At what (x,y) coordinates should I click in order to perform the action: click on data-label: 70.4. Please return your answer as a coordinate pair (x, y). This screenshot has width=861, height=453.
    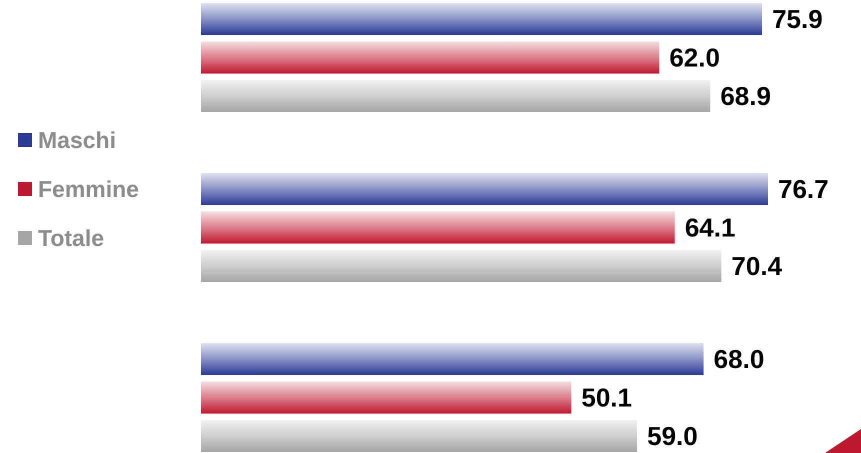
    Looking at the image, I should click on (757, 266).